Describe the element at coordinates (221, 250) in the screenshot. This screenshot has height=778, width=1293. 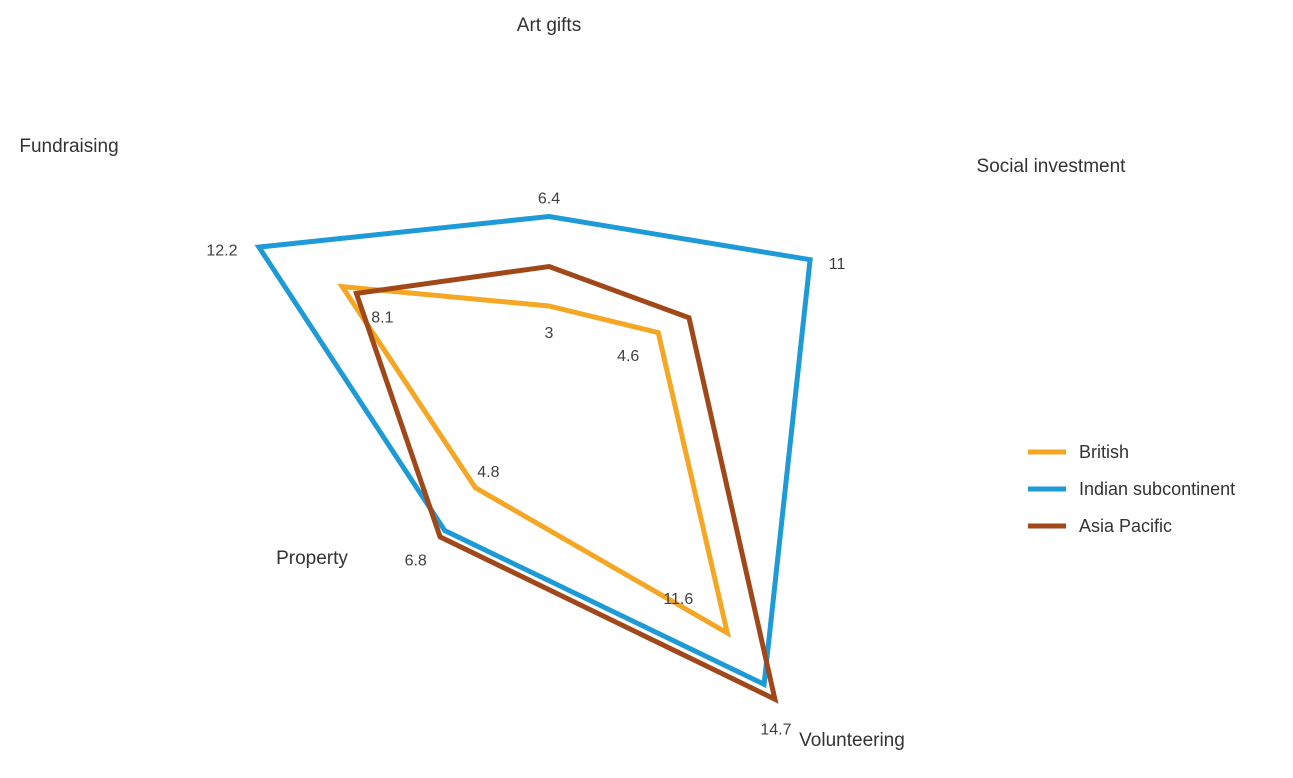
I see `data-label-fundraising-indian-subcontinent: 12.2` at that location.